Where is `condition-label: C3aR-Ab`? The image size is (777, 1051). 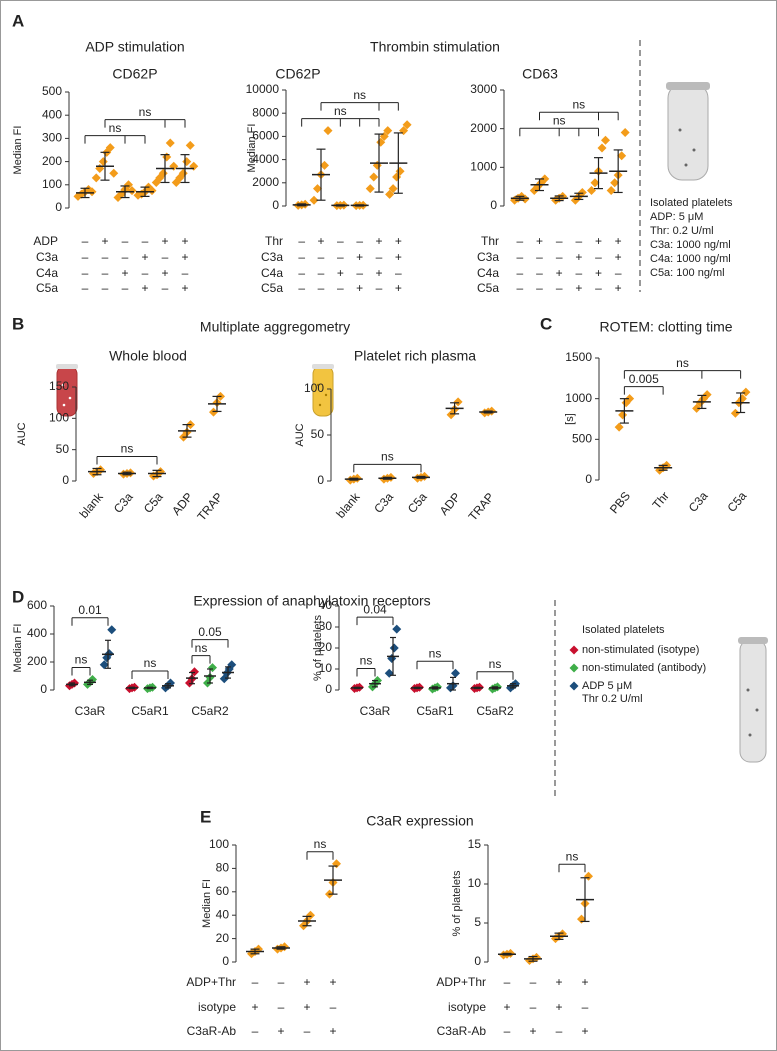 condition-label: C3aR-Ab is located at coordinates (212, 1031).